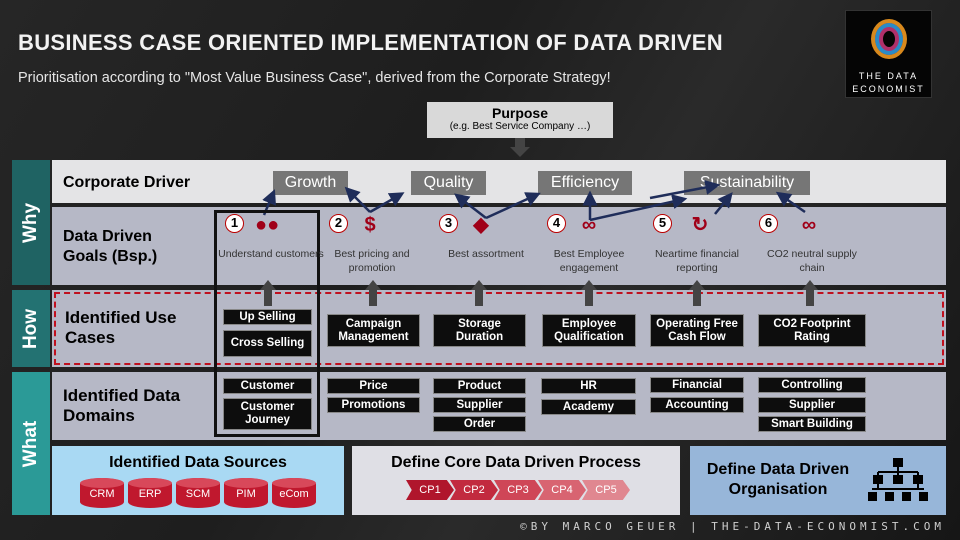 Image resolution: width=960 pixels, height=540 pixels. What do you see at coordinates (889, 39) in the screenshot?
I see `logo-knot-icon` at bounding box center [889, 39].